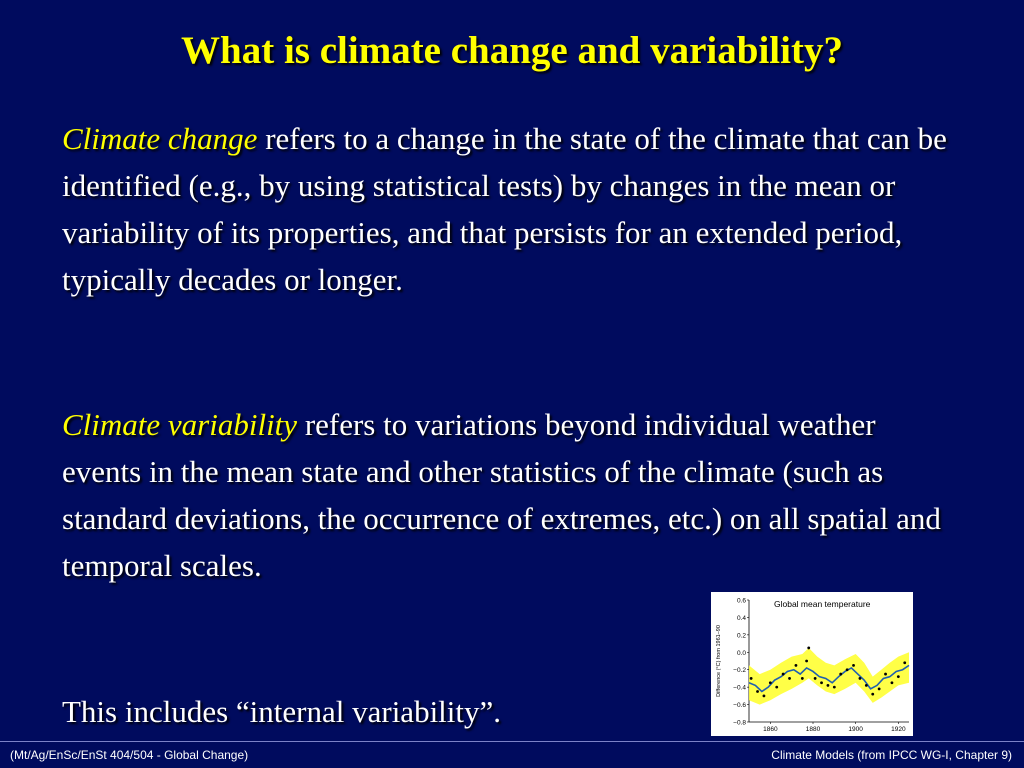 The width and height of the screenshot is (1024, 768). I want to click on climate-variability-term: Climate variability, so click(180, 424).